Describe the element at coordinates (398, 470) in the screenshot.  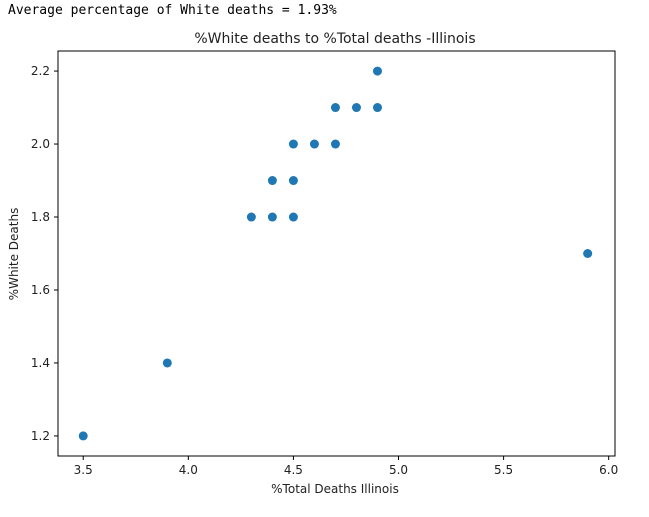
I see `x-tick-label: 5.0` at that location.